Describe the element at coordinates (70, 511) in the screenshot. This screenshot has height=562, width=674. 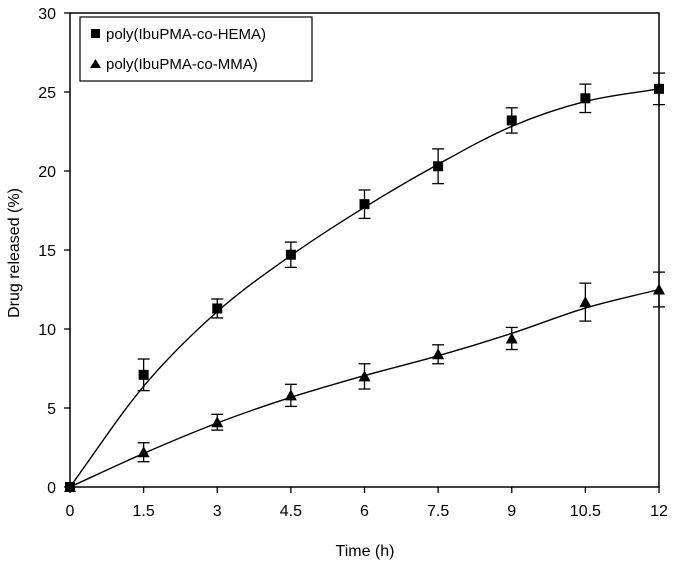
I see `x-tick-label: 0` at that location.